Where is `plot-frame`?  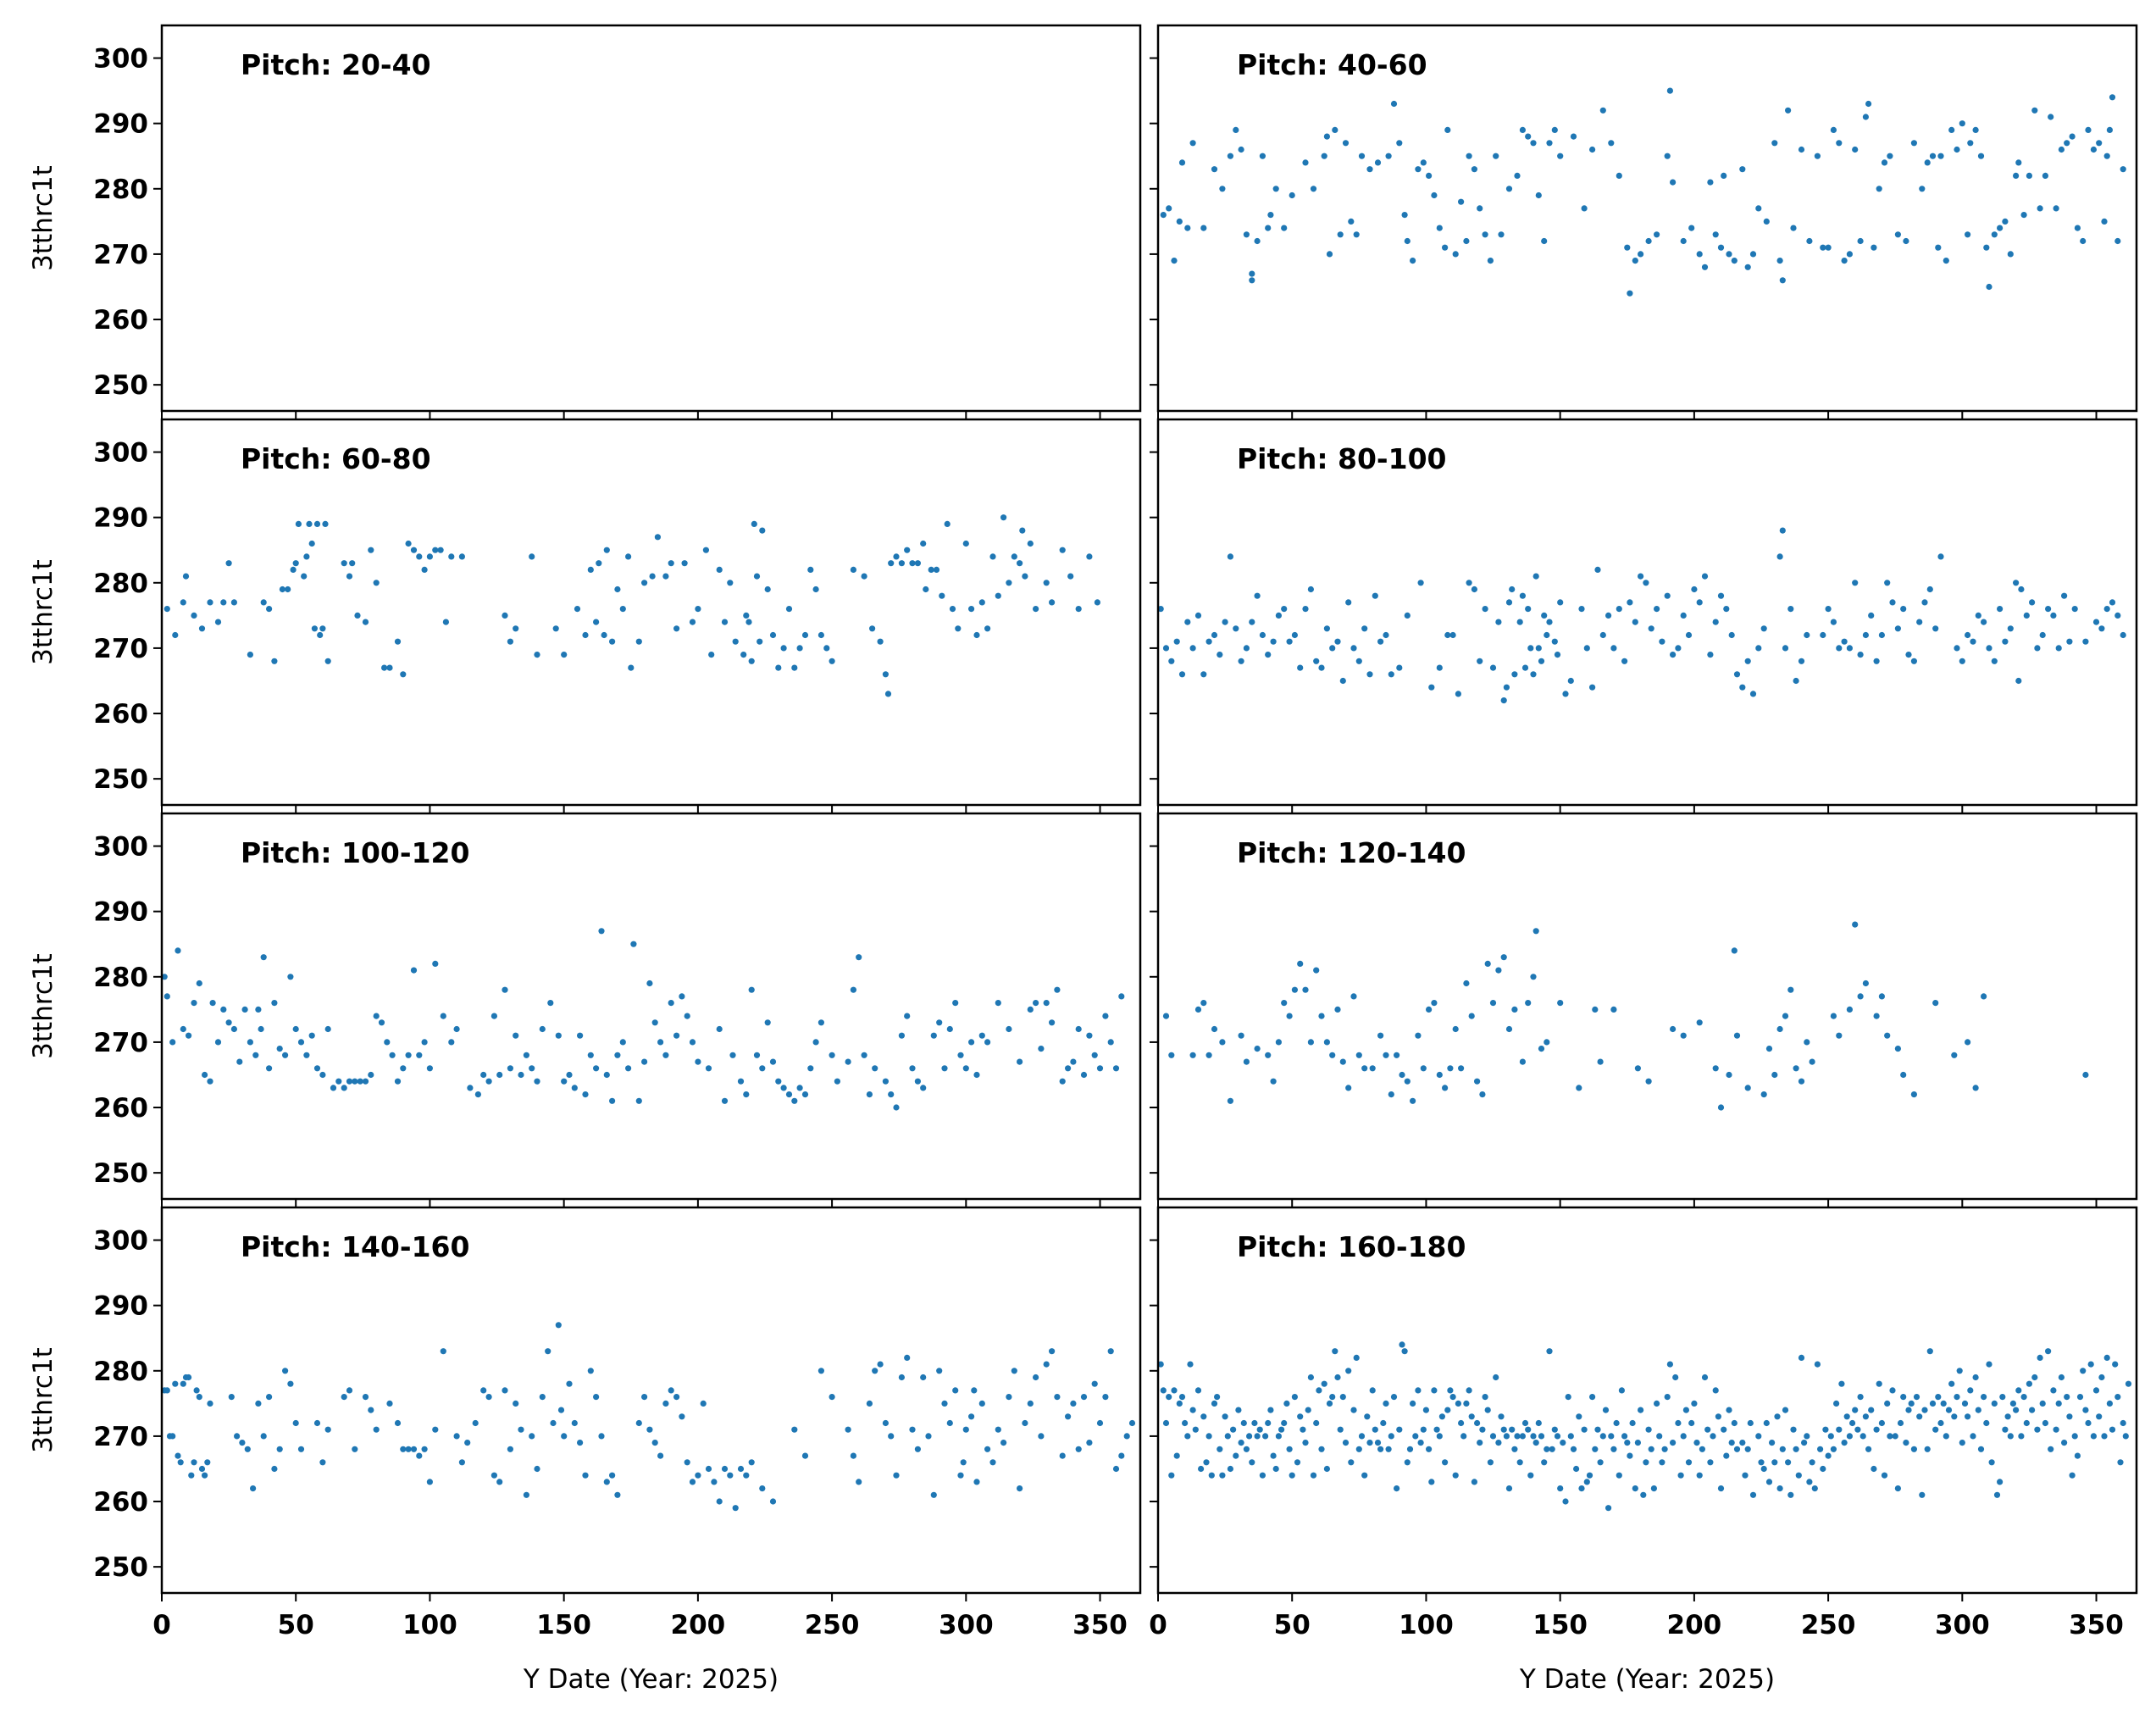
plot-frame is located at coordinates (1647, 612).